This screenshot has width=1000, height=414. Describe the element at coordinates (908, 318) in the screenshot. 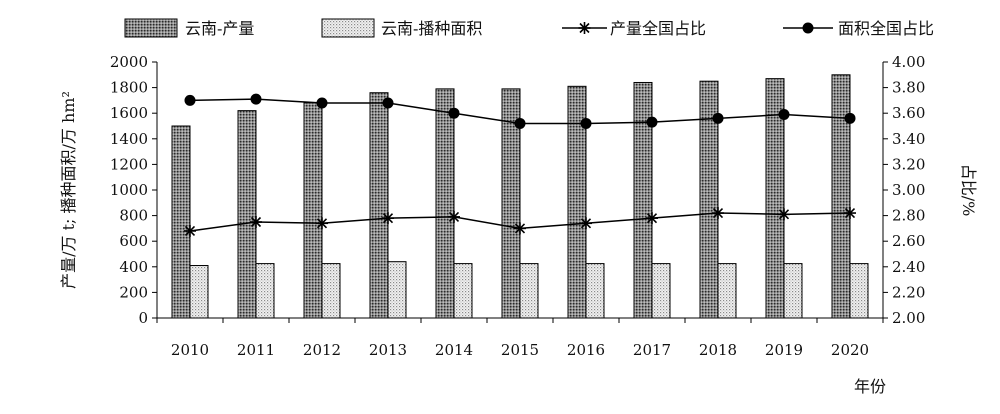

I see `y-right-tick-label: 2.00` at that location.